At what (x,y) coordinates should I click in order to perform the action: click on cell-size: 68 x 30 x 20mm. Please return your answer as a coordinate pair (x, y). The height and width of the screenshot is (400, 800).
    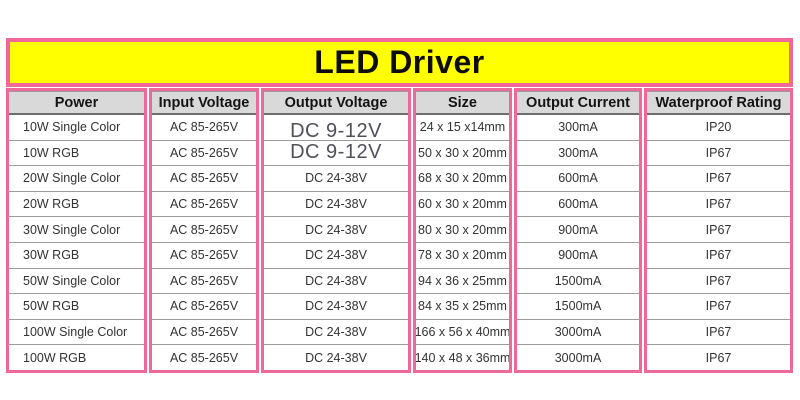
    Looking at the image, I should click on (462, 179).